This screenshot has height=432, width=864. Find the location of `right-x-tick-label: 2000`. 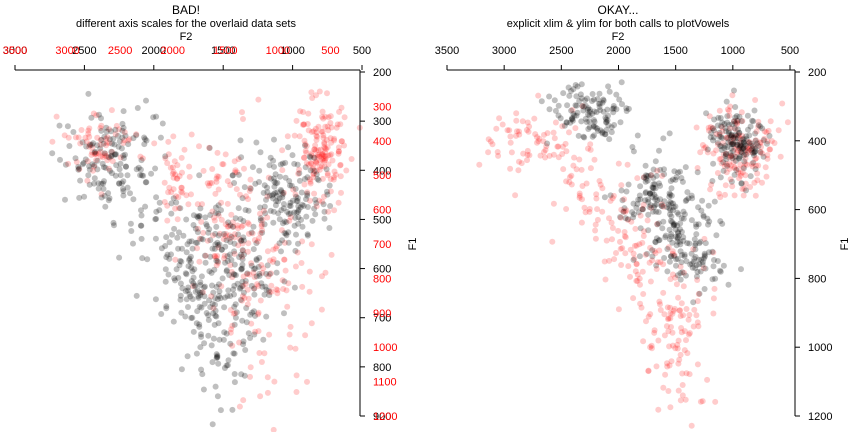

right-x-tick-label: 2000 is located at coordinates (618, 51).